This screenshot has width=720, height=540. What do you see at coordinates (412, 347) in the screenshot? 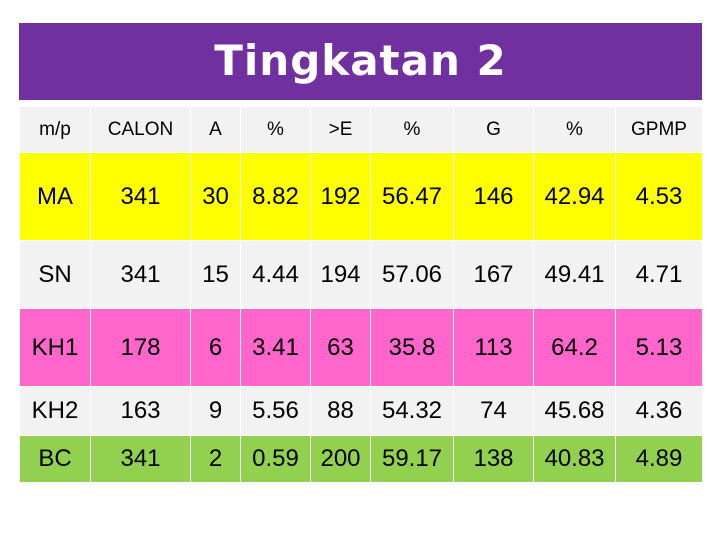
I see `table-cell: 35.8` at bounding box center [412, 347].